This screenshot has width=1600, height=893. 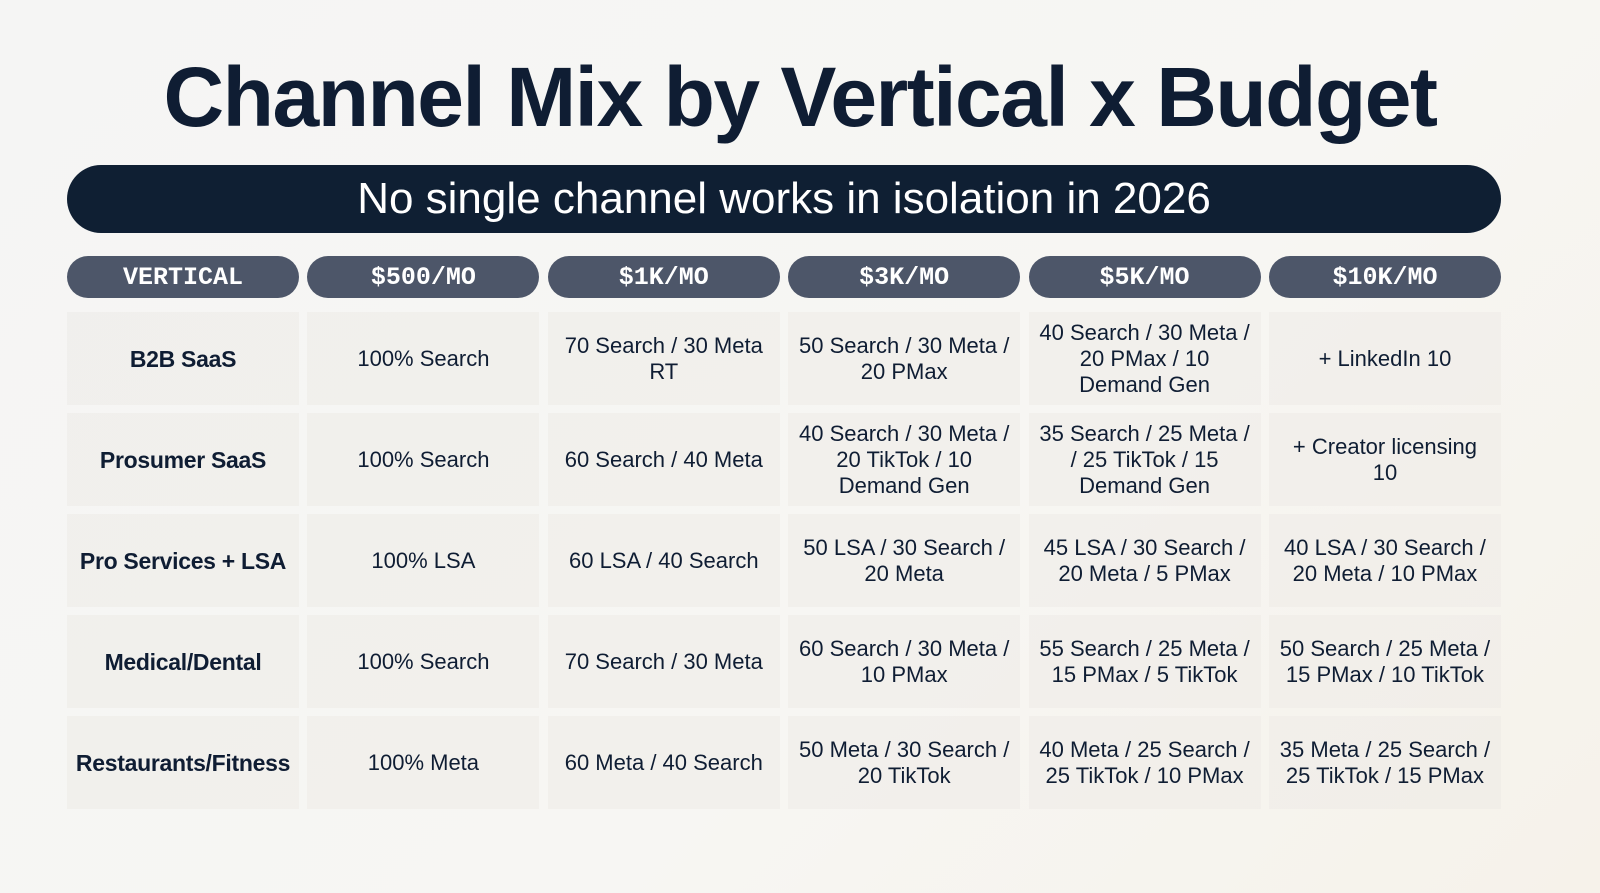 I want to click on row-header: Pro Services + LSA, so click(x=183, y=560).